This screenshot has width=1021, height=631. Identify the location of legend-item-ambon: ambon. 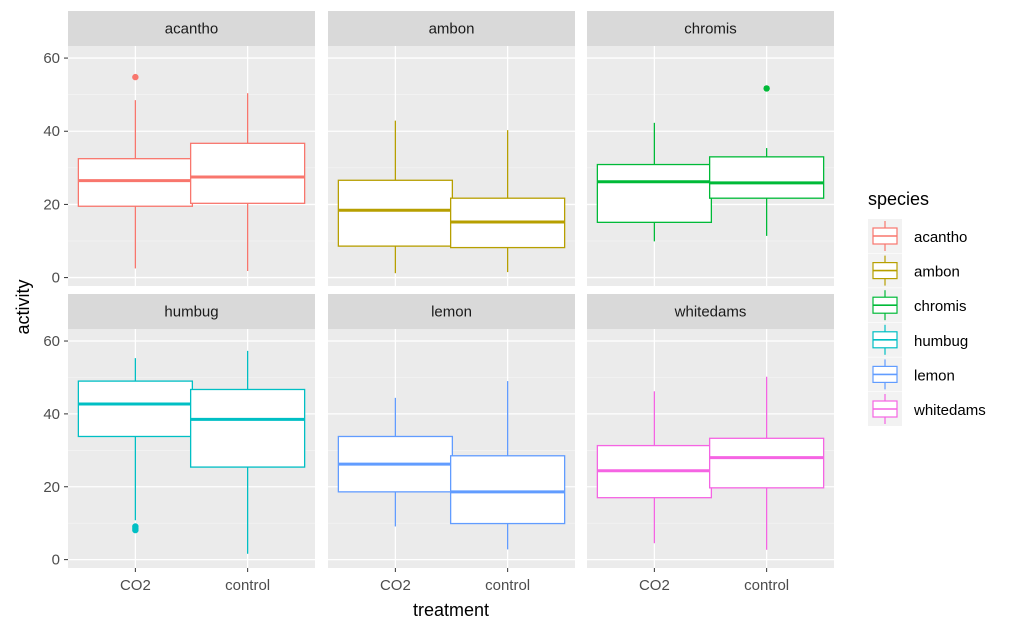
(914, 270).